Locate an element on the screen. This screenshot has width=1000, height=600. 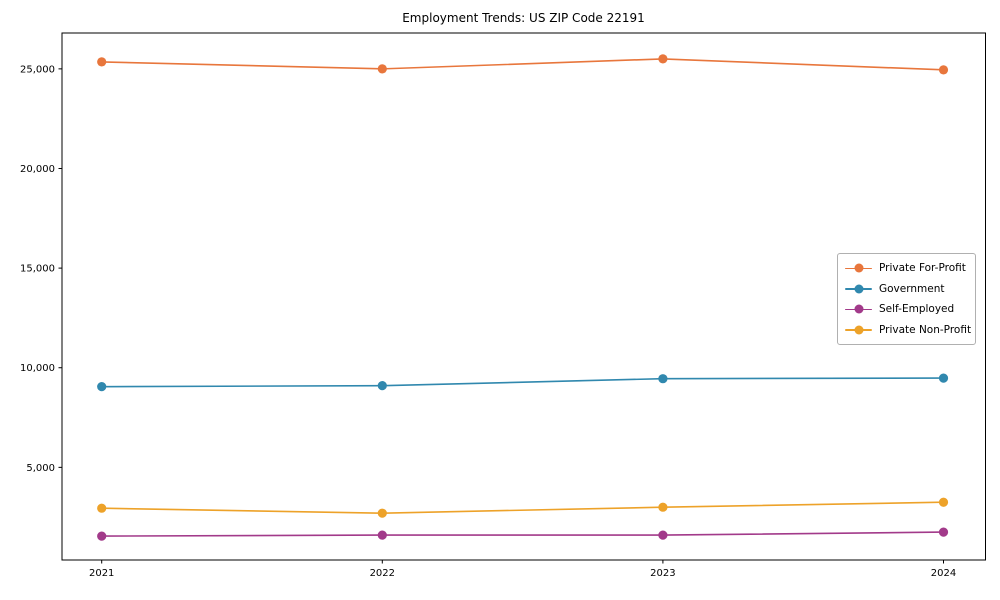
legend-item-government: Government is located at coordinates (906, 289).